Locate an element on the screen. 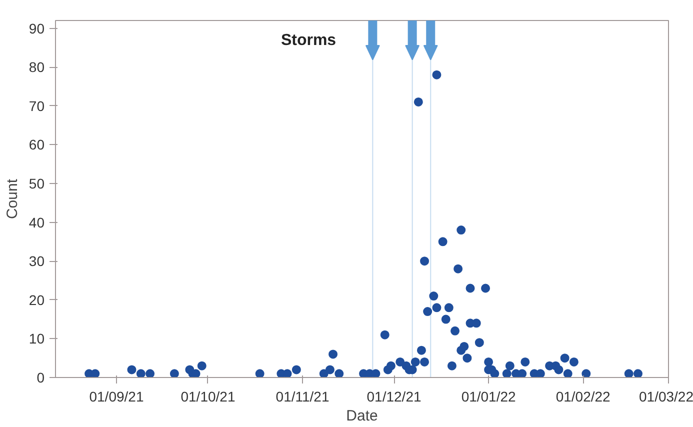 The image size is (693, 427). x-tick-label: 01/01/22 is located at coordinates (488, 396).